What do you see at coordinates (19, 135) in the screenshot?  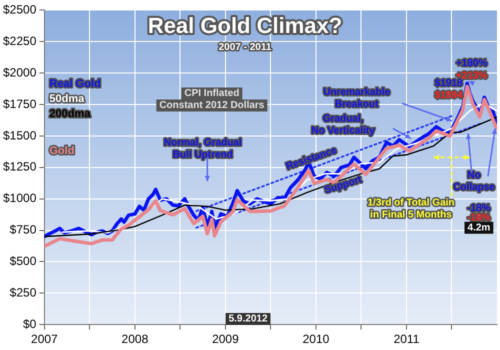 I see `y-tick-label: $1500` at bounding box center [19, 135].